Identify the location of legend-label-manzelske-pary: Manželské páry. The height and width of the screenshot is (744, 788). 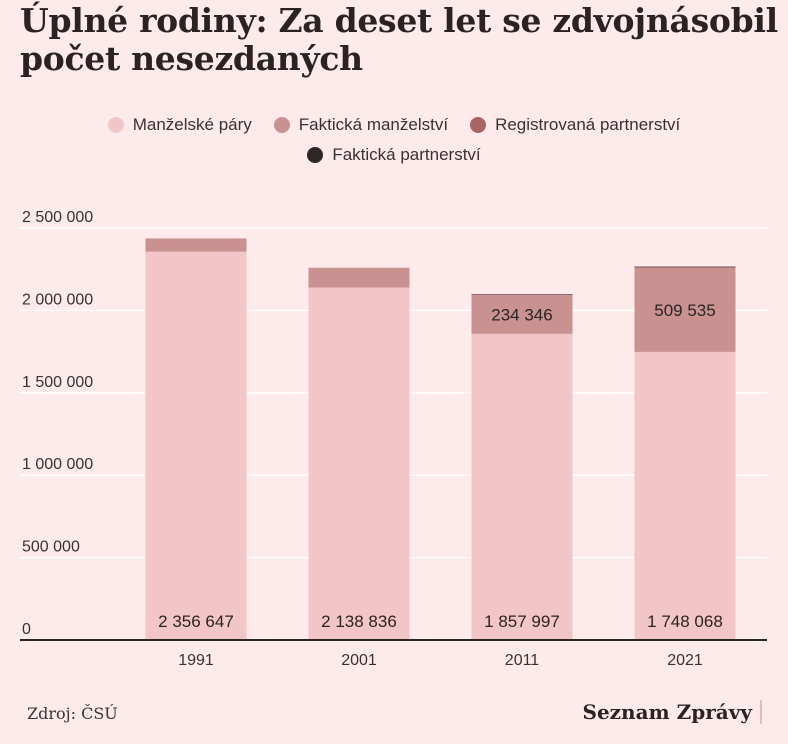
(192, 124).